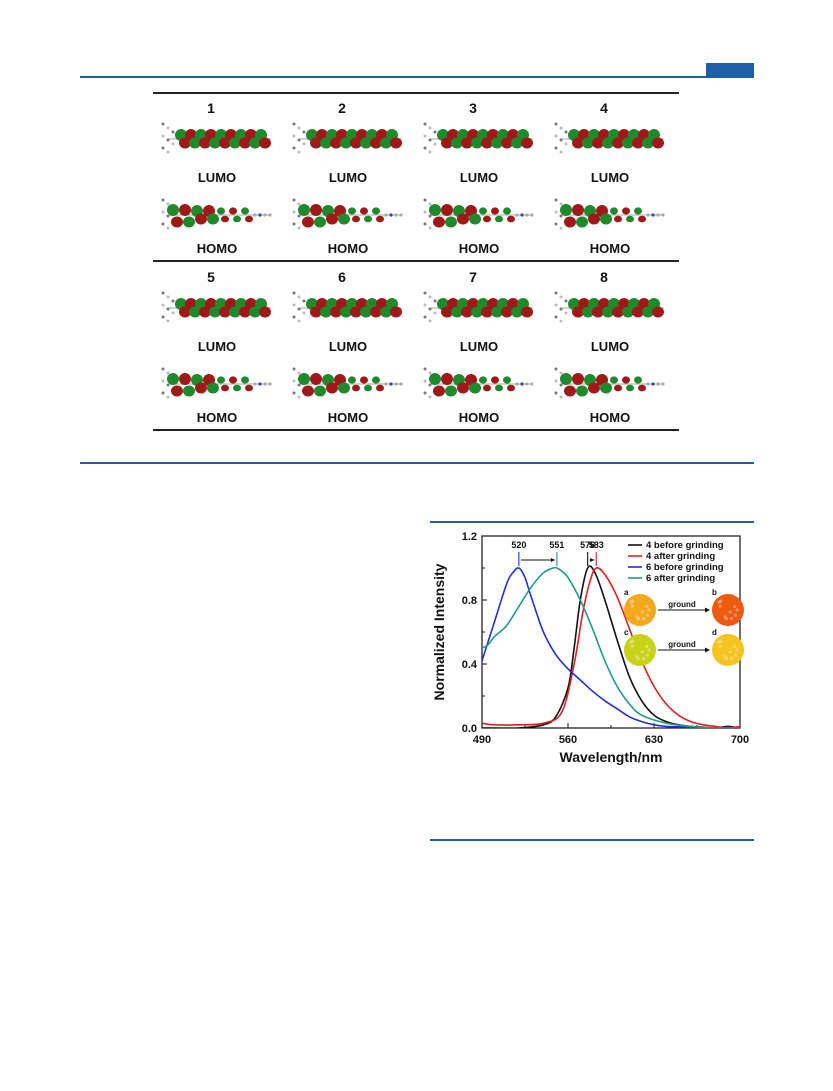 This screenshot has height=1091, width=833. Describe the element at coordinates (470, 665) in the screenshot. I see `y-tick-label: 0.4` at that location.